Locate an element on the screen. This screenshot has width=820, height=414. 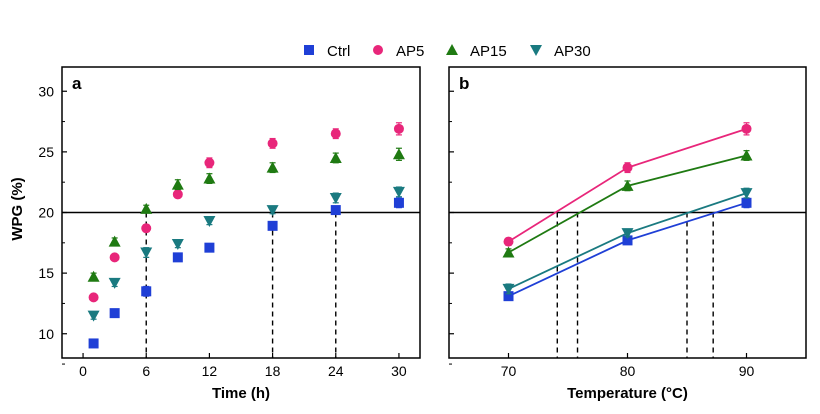
legend-marker-ap5 is located at coordinates (378, 50).